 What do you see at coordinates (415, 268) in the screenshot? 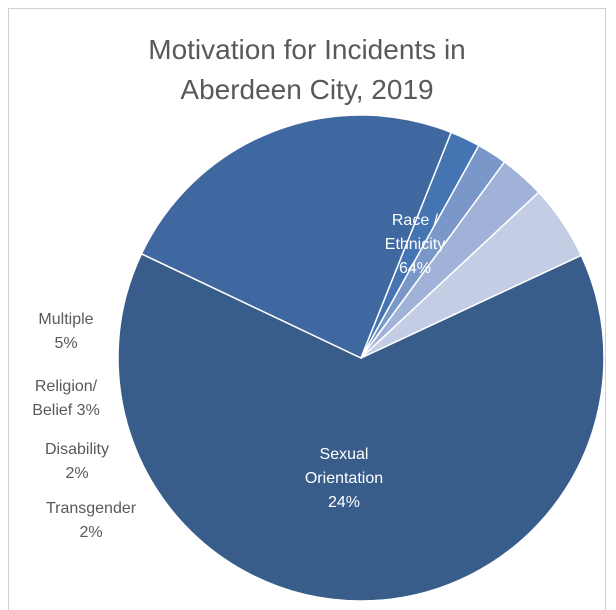
I see `data-label-line: 64%` at bounding box center [415, 268].